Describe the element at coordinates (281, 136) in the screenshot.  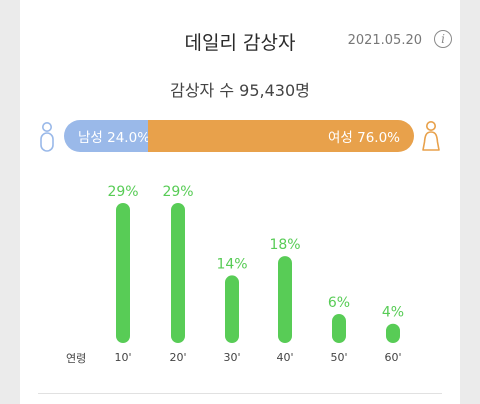
I see `female-segment: 여성 76.0%` at that location.